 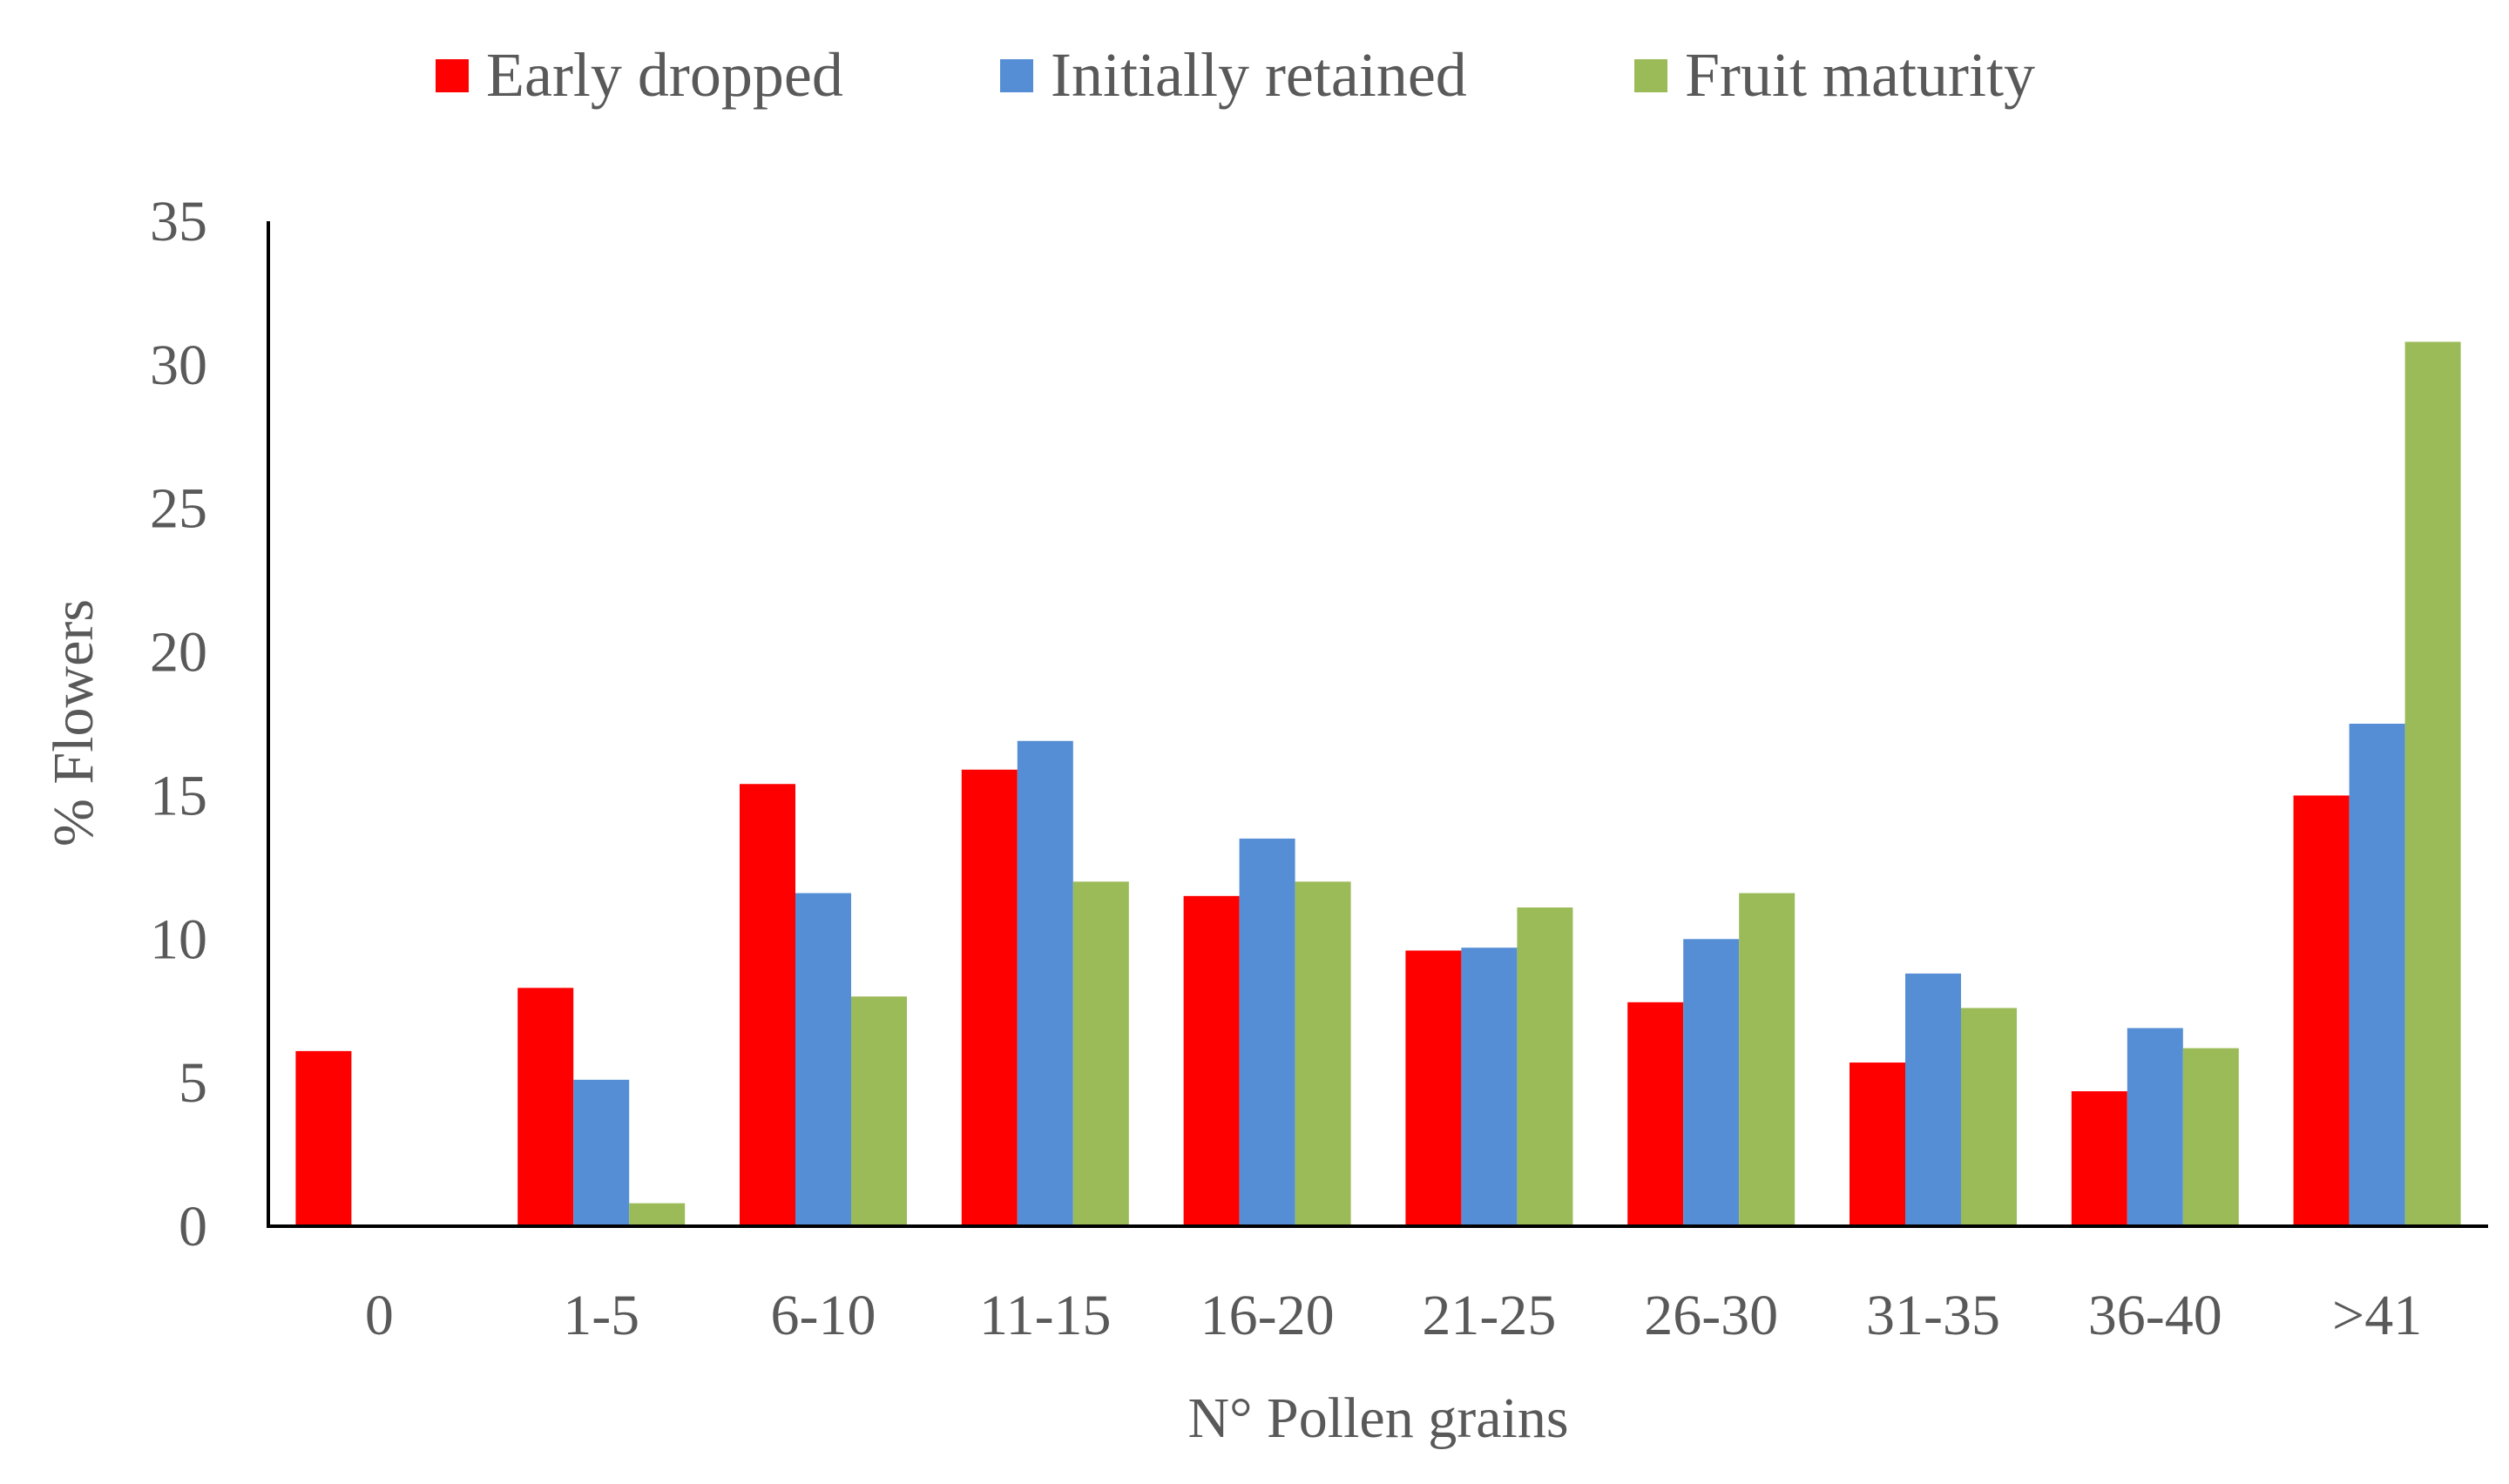 What do you see at coordinates (178, 366) in the screenshot?
I see `y-tick-label: 30` at bounding box center [178, 366].